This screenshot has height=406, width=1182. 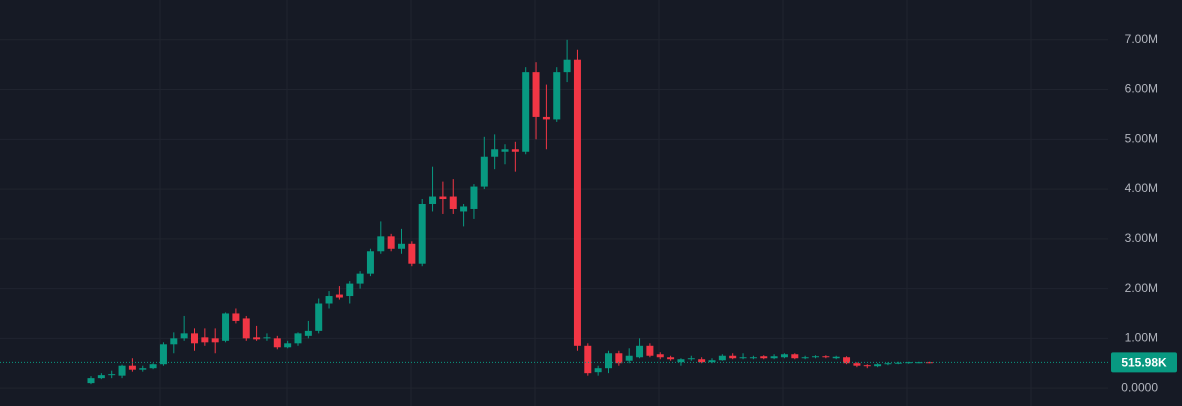 What do you see at coordinates (1141, 138) in the screenshot?
I see `y-tick-label: 5.00M` at bounding box center [1141, 138].